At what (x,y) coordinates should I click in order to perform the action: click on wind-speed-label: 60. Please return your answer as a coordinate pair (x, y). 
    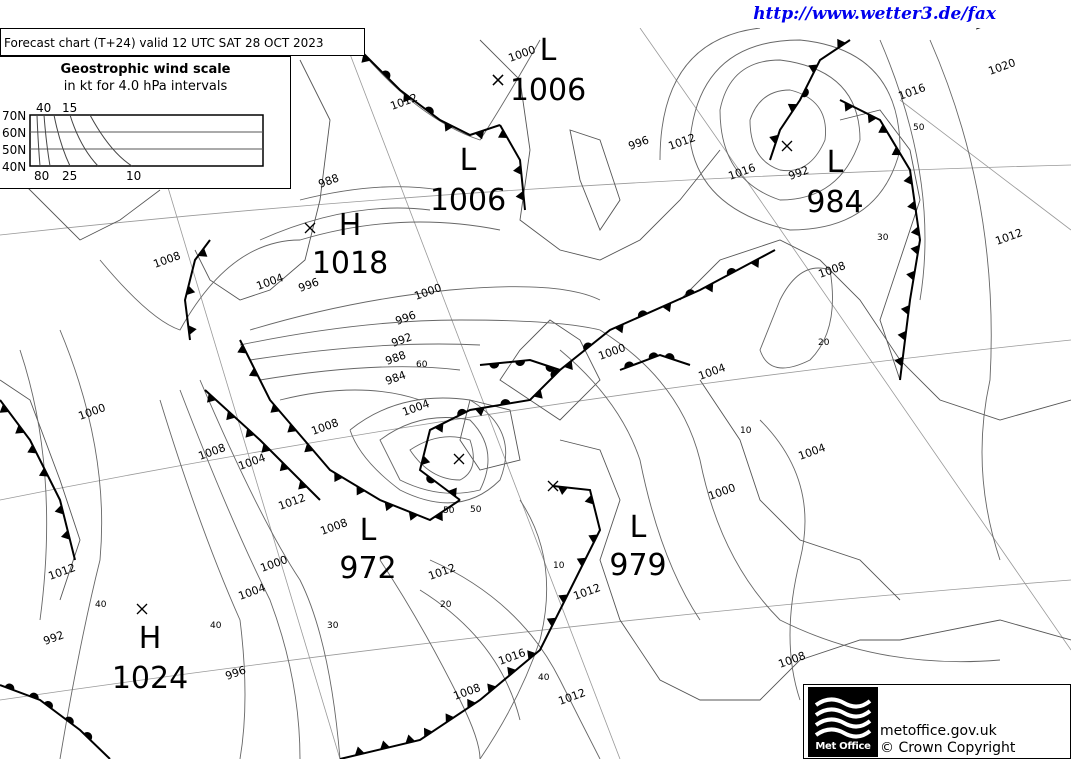
    Looking at the image, I should click on (422, 365).